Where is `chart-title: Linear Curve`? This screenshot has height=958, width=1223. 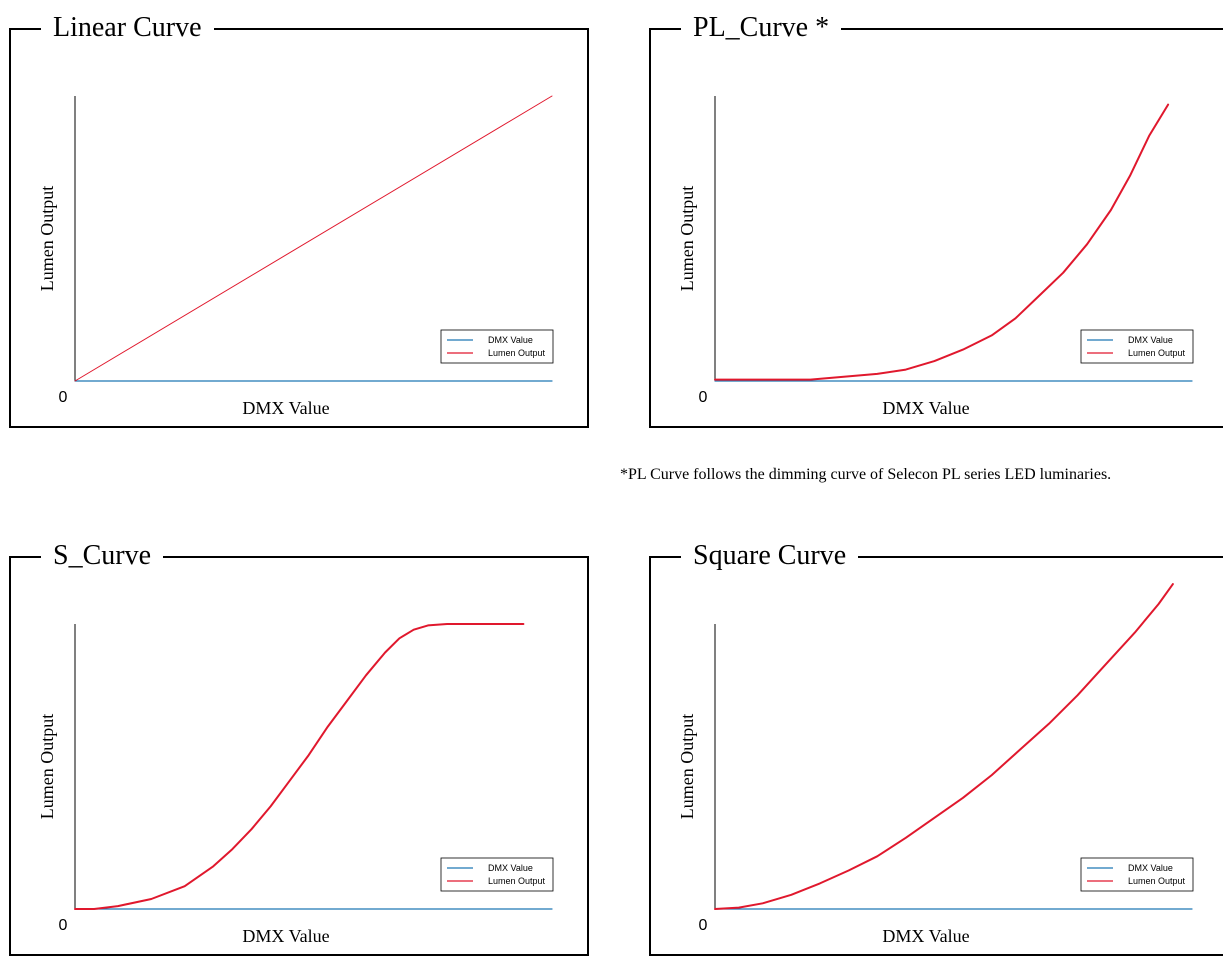
chart-title: Linear Curve is located at coordinates (127, 28).